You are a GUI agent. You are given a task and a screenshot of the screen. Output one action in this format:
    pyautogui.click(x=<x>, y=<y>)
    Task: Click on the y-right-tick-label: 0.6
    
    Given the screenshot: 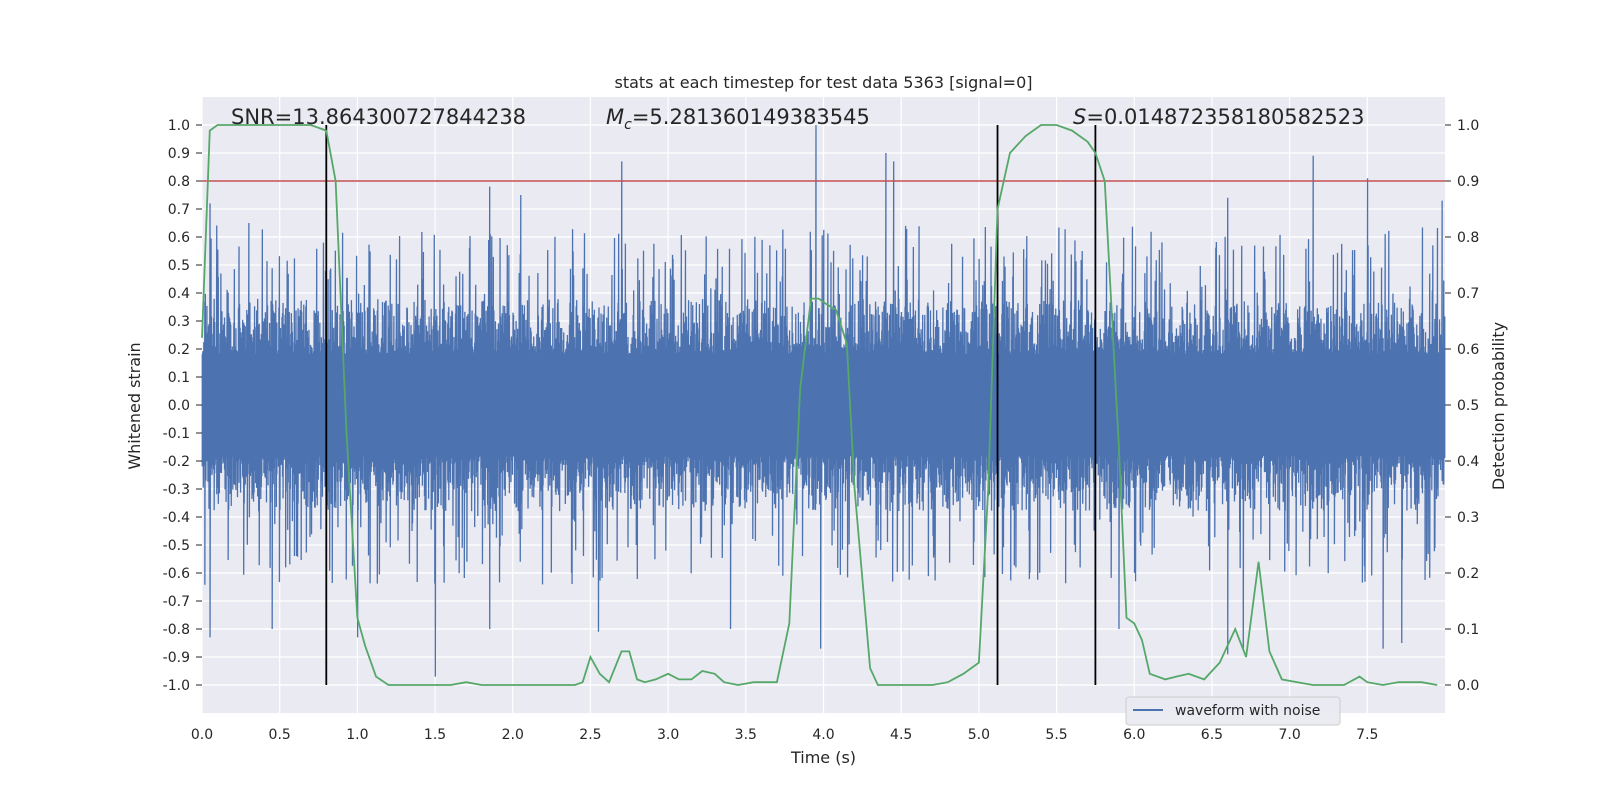 What is the action you would take?
    pyautogui.click(x=1468, y=350)
    